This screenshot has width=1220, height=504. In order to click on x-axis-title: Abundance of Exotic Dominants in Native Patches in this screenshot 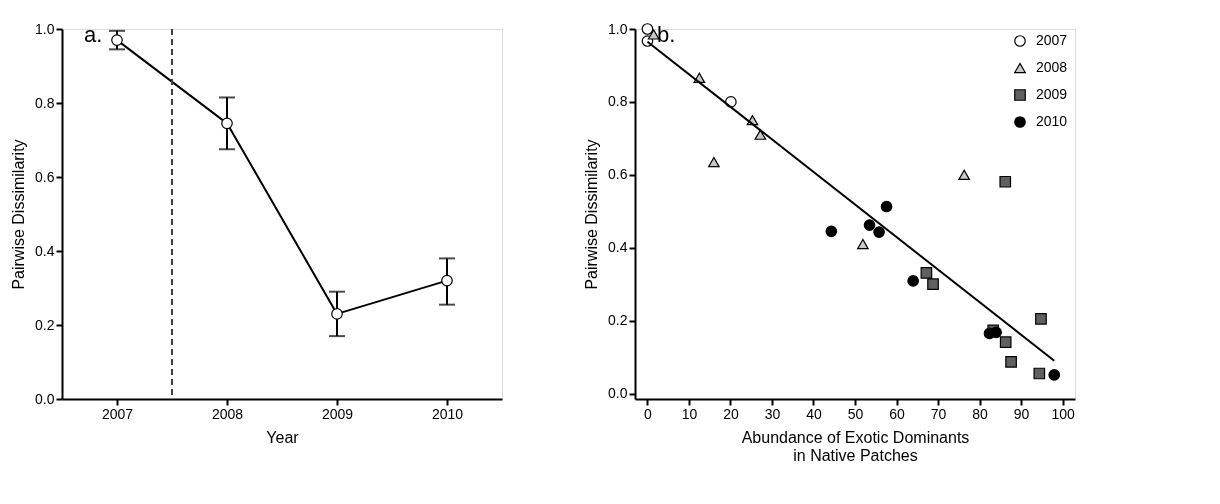, I will do `click(855, 446)`.